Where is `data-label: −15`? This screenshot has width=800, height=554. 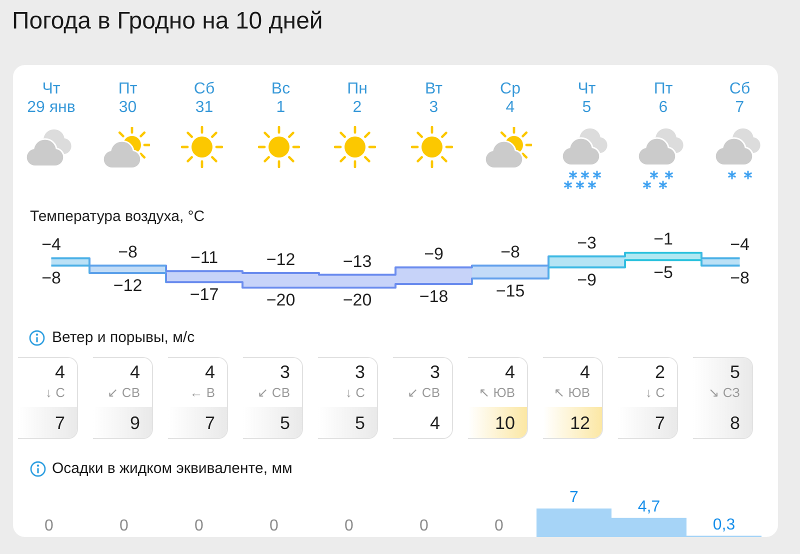
data-label: −15 is located at coordinates (510, 290).